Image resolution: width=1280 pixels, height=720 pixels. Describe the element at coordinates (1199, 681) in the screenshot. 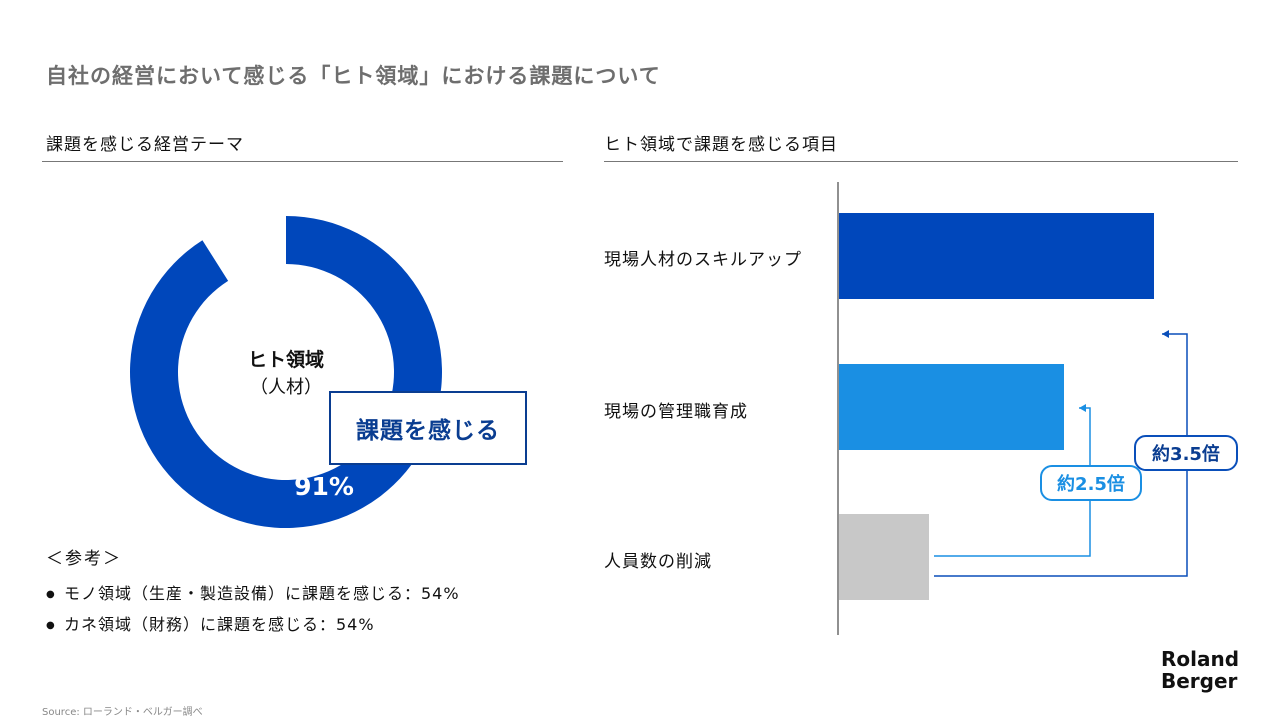

I see `logo-line: Berger` at that location.